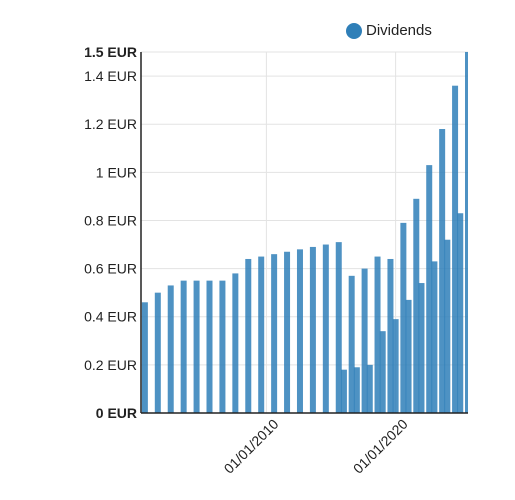  What do you see at coordinates (110, 317) in the screenshot?
I see `y-tick-label: 0.4 EUR` at bounding box center [110, 317].